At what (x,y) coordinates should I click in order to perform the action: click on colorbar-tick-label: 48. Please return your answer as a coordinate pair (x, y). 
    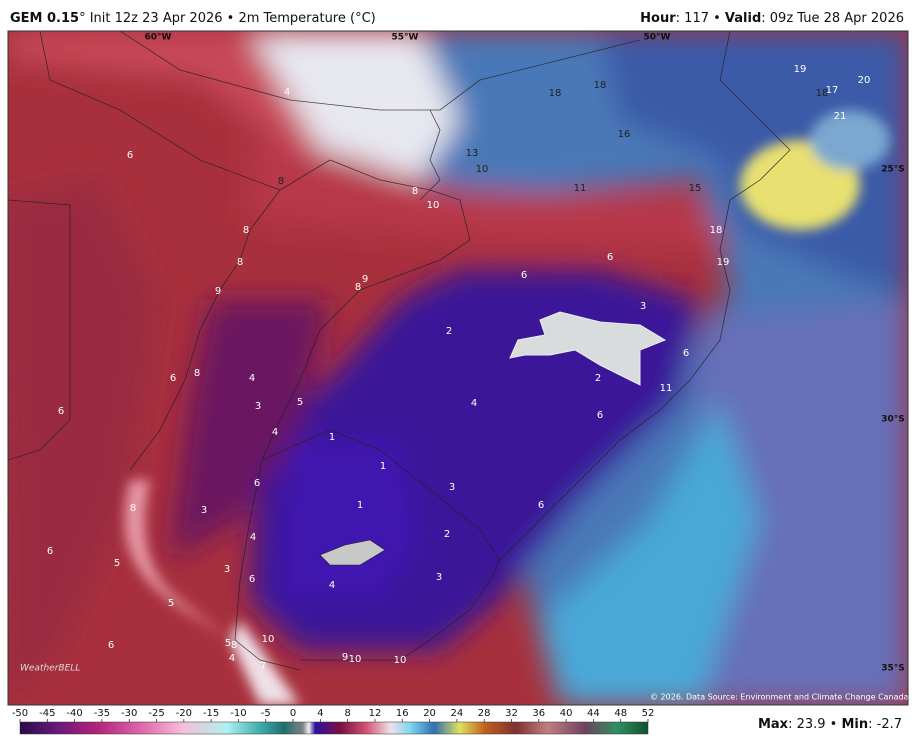
    Looking at the image, I should click on (620, 713).